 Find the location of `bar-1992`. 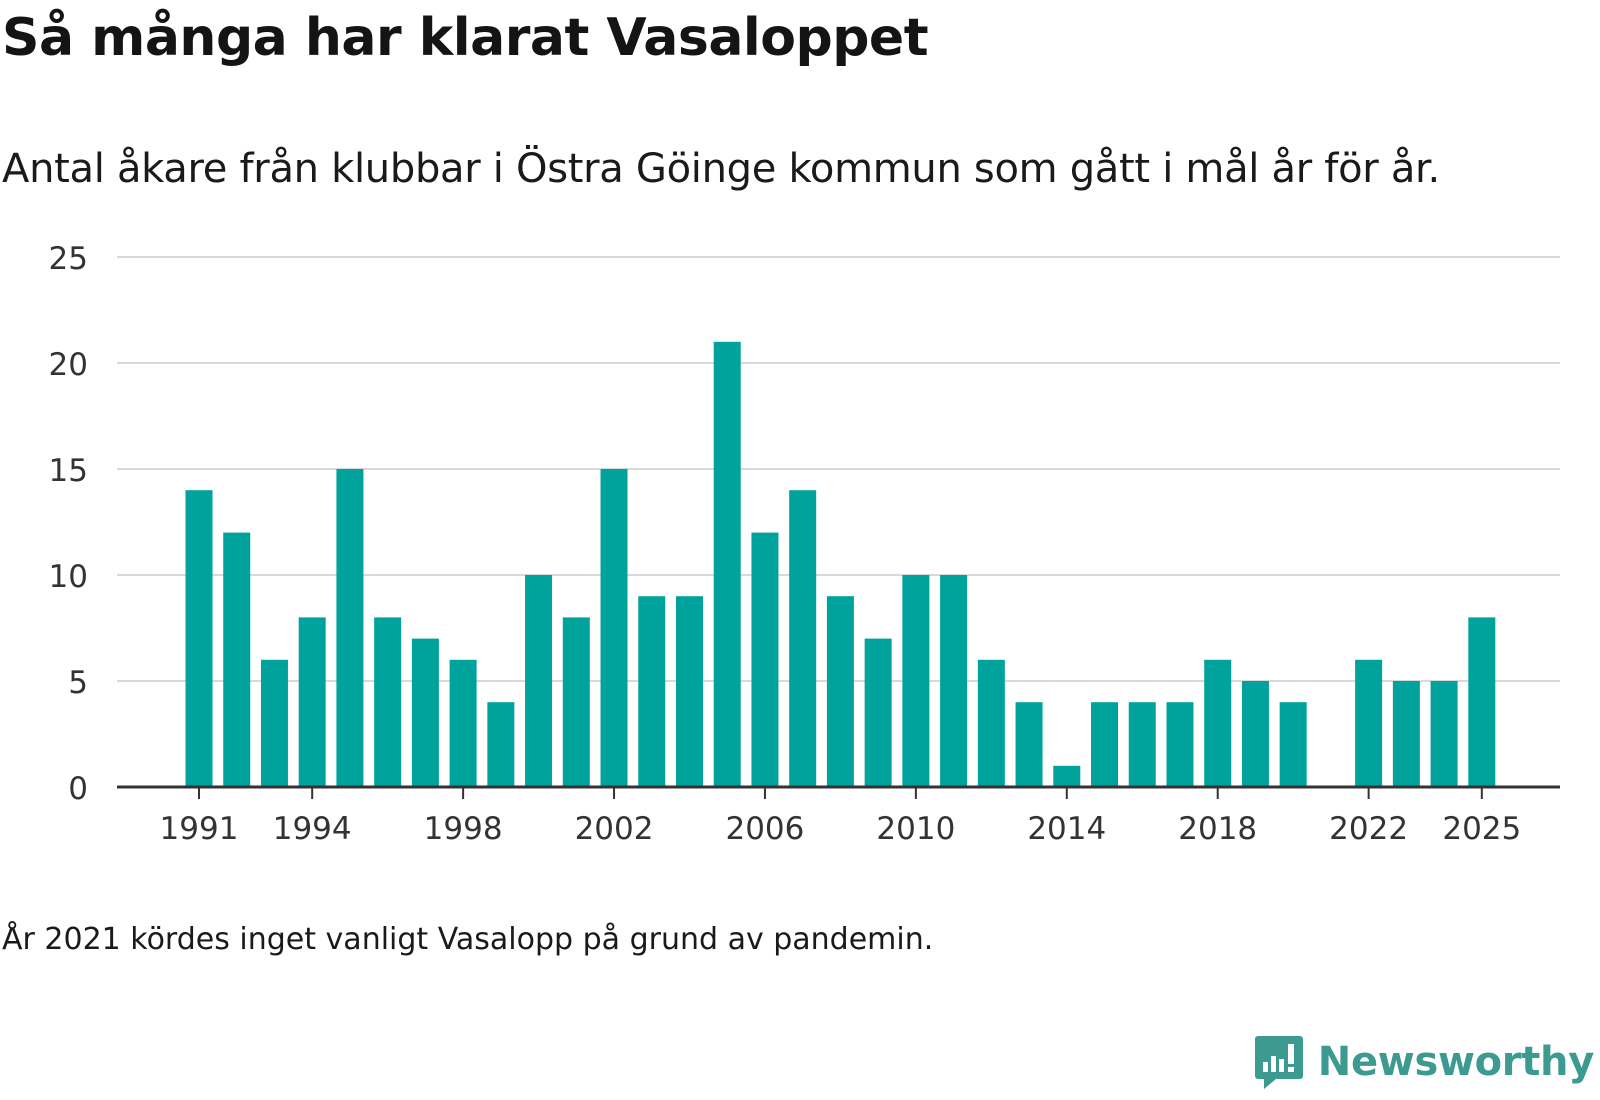

bar-1992 is located at coordinates (237, 659).